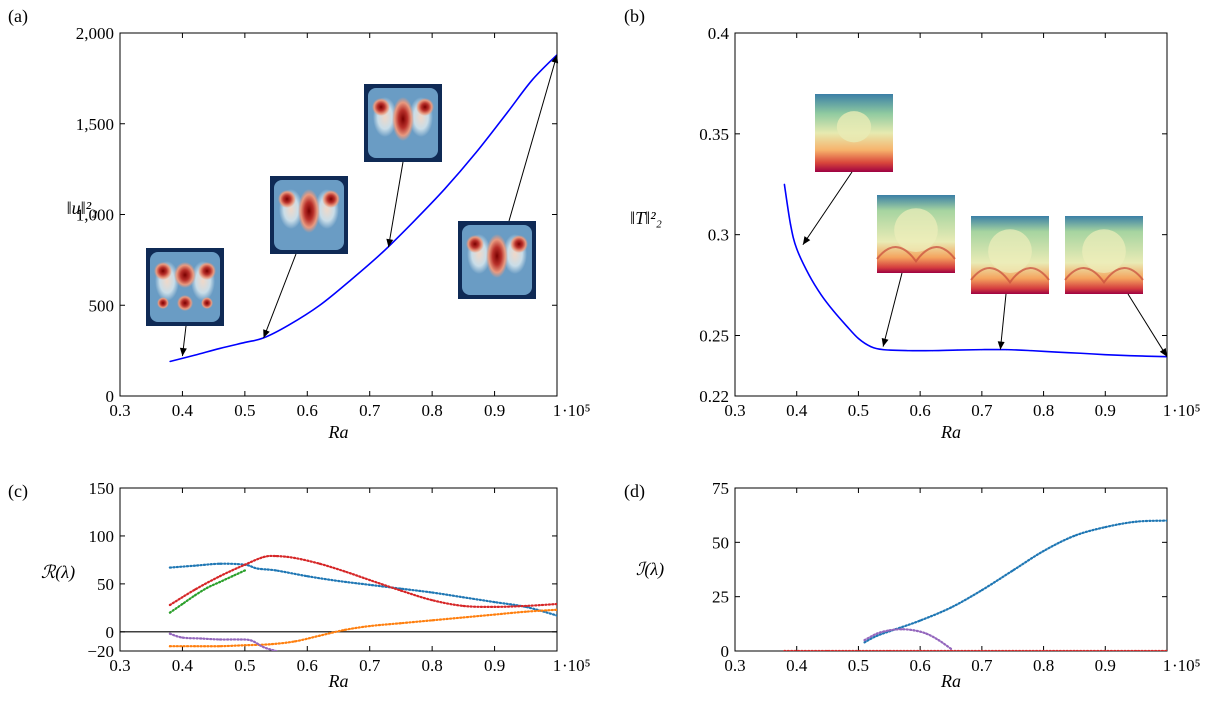 The width and height of the screenshot is (1228, 706). I want to click on panel-label-c: (c), so click(18, 491).